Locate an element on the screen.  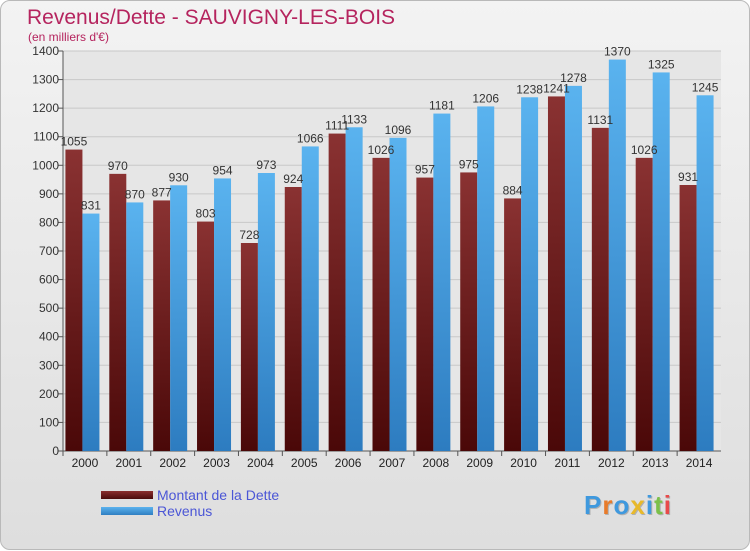
x-tick-label: 2008 is located at coordinates (436, 463).